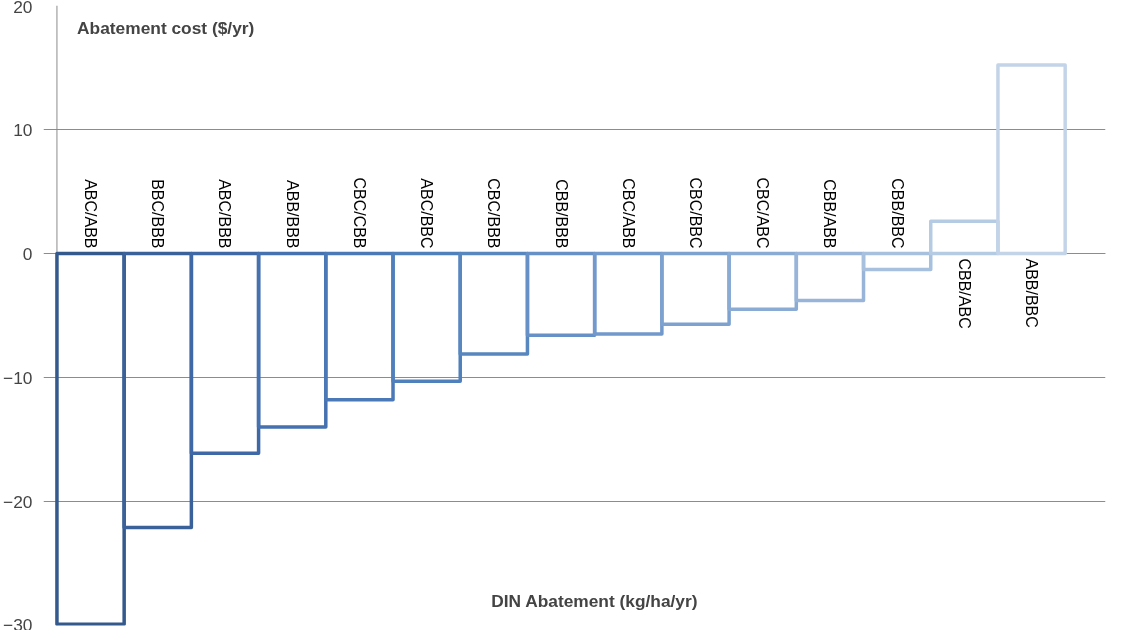 The image size is (1121, 641). What do you see at coordinates (225, 214) in the screenshot?
I see `x-tick-label: ABC/BBB` at bounding box center [225, 214].